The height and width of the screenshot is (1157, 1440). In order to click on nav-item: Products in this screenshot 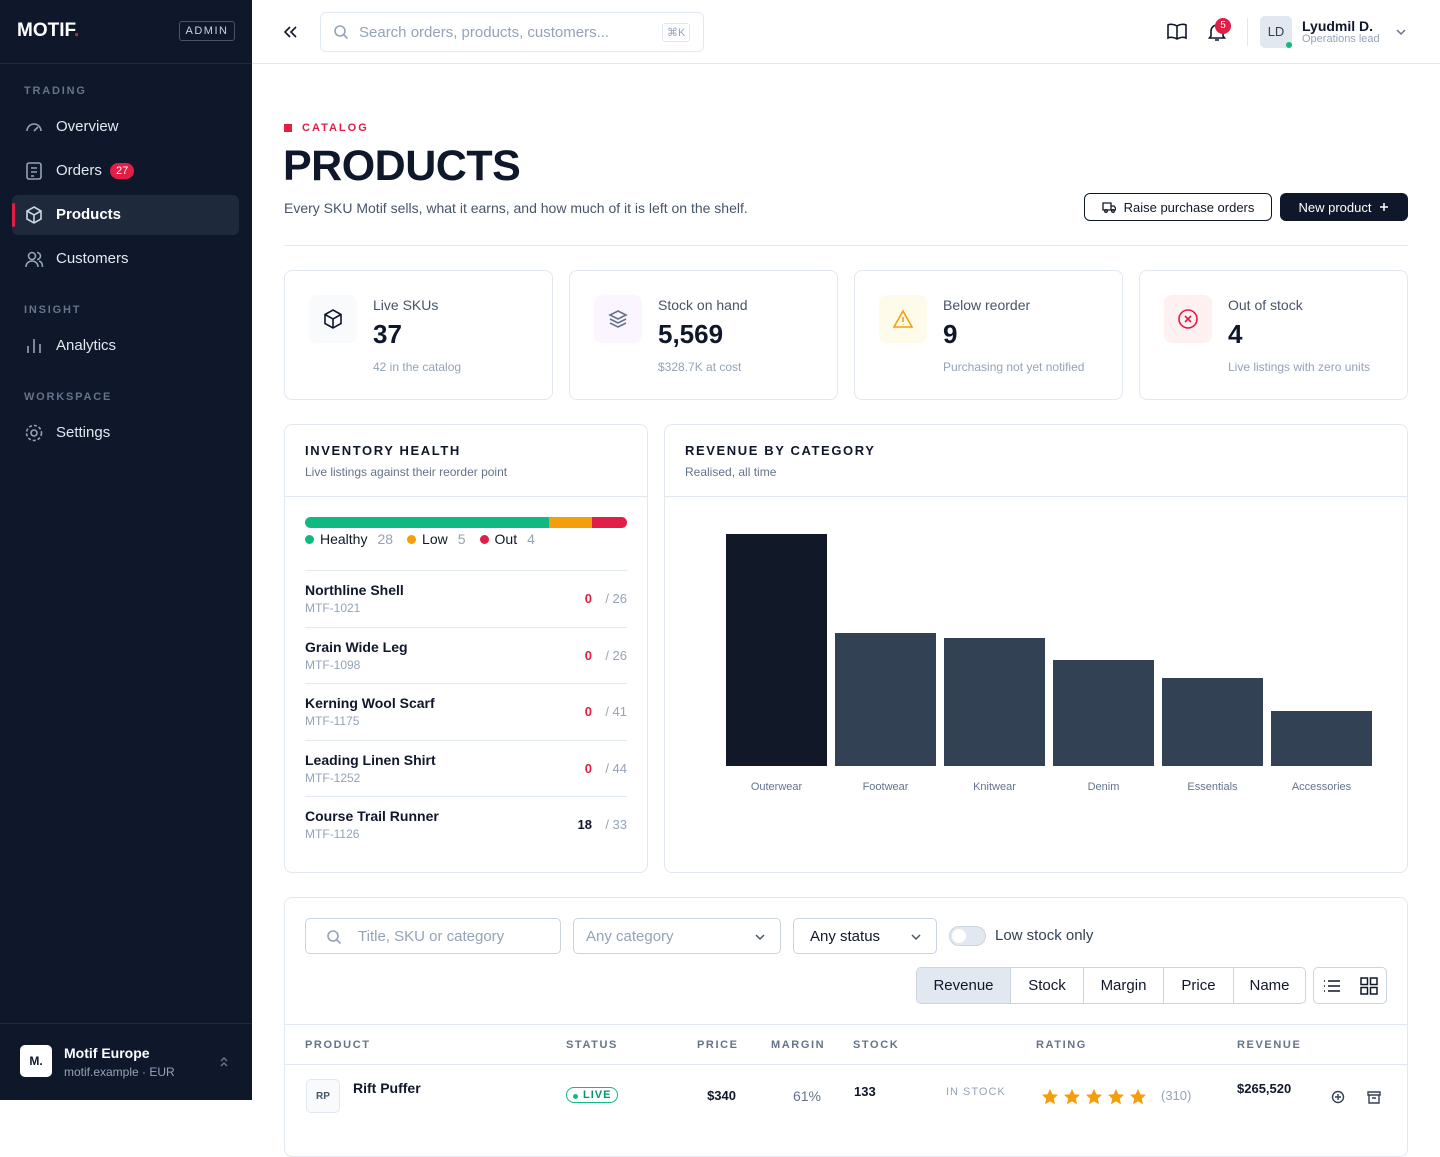, I will do `click(89, 214)`.